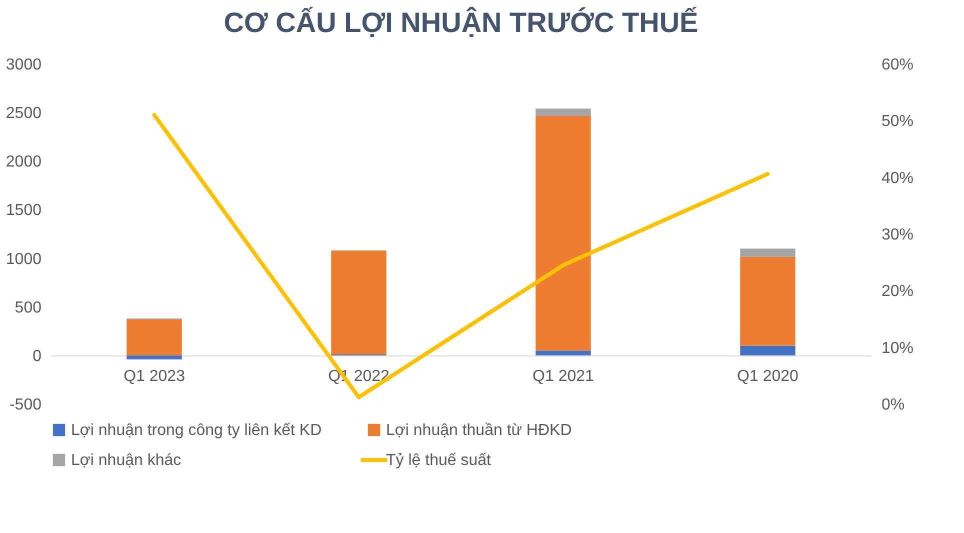  Describe the element at coordinates (24, 259) in the screenshot. I see `y-tick-label: 1000` at that location.